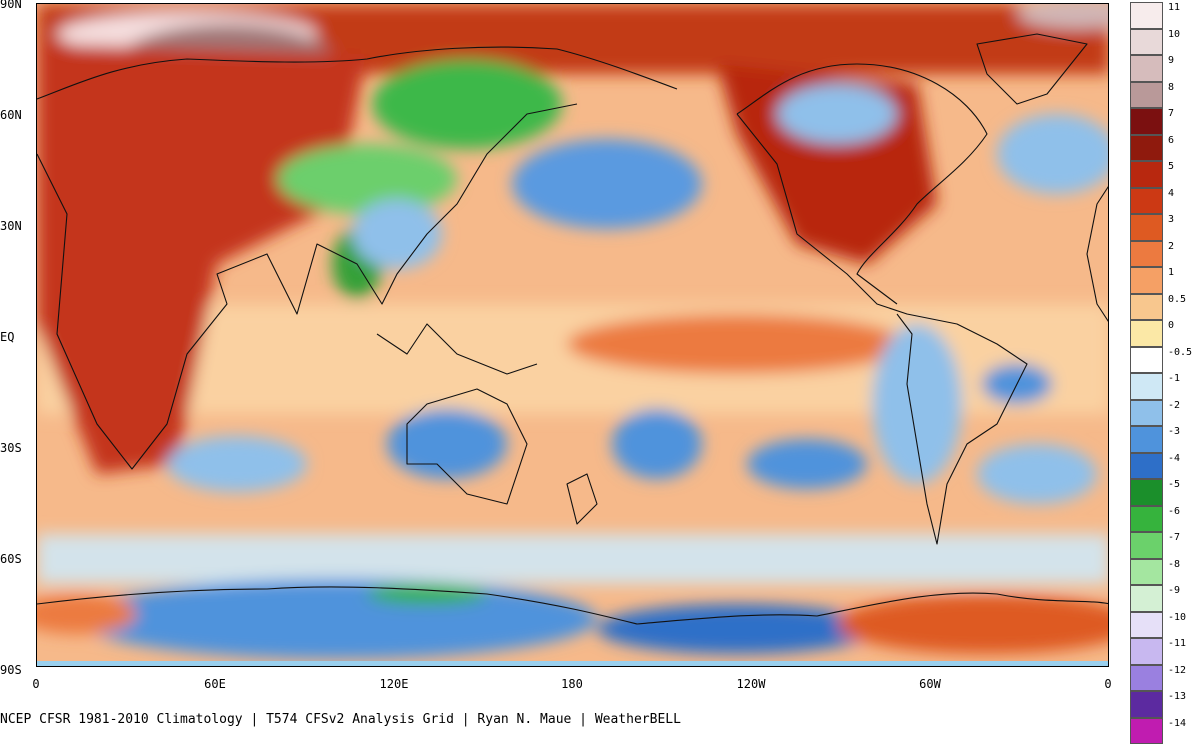  I want to click on legend-label: -7, so click(1174, 537).